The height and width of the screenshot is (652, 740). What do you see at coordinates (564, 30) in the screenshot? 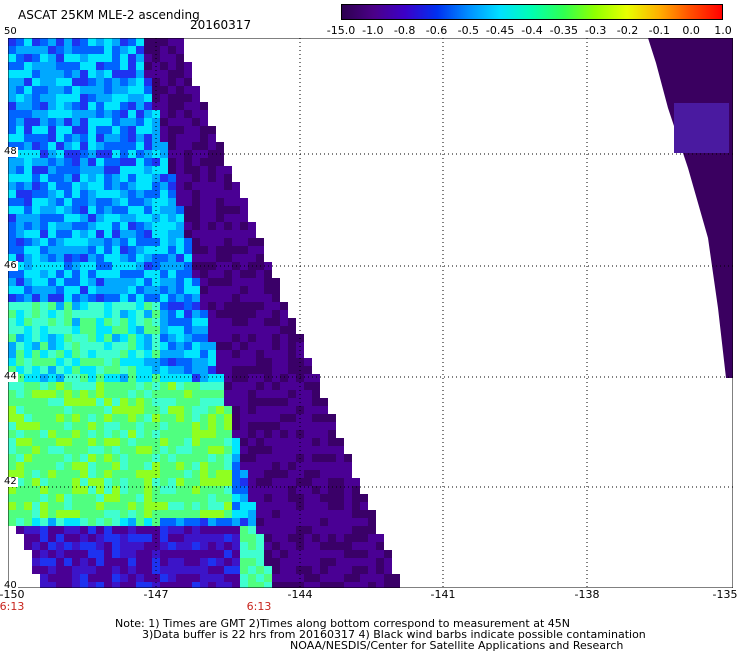
I see `colorbar-tick-label: -0.35` at bounding box center [564, 30].